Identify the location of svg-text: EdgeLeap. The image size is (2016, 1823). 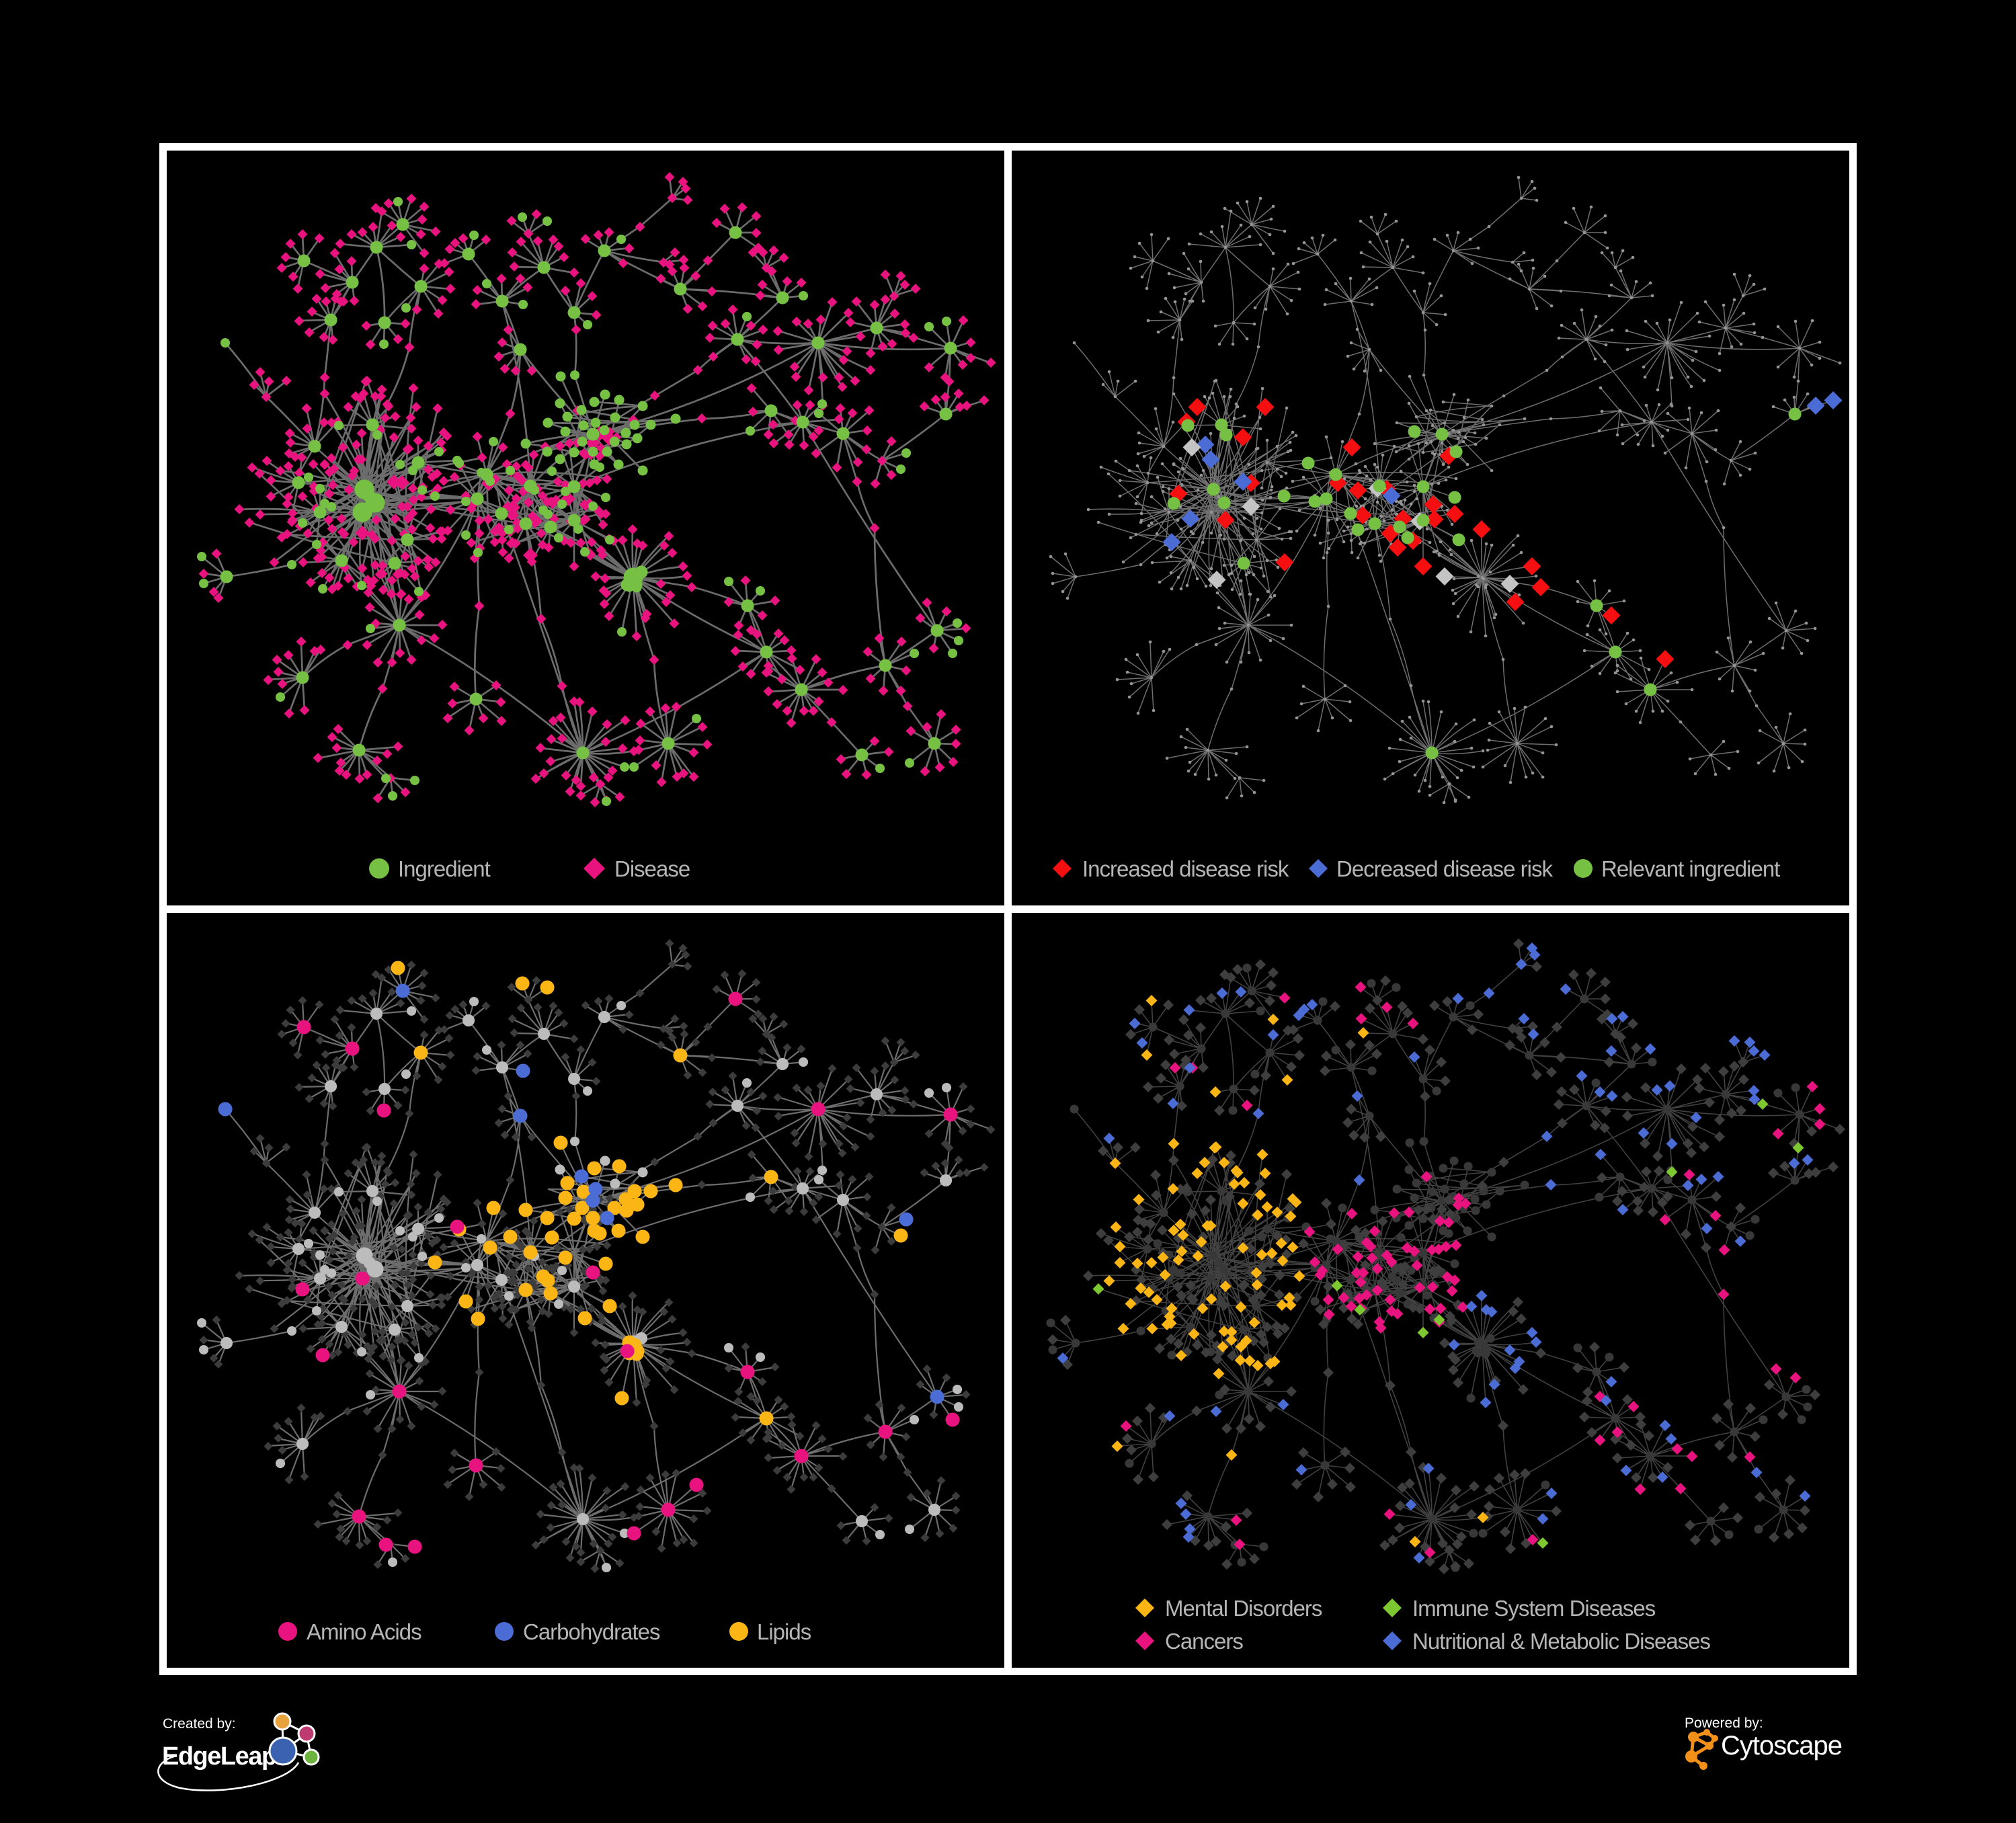
(219, 1756).